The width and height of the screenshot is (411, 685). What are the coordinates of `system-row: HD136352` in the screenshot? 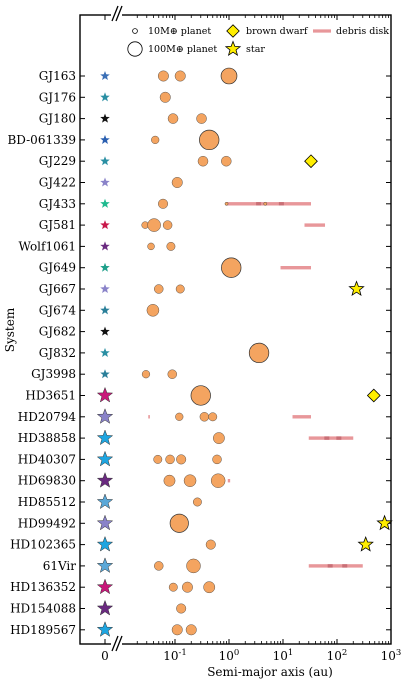 It's located at (200, 586).